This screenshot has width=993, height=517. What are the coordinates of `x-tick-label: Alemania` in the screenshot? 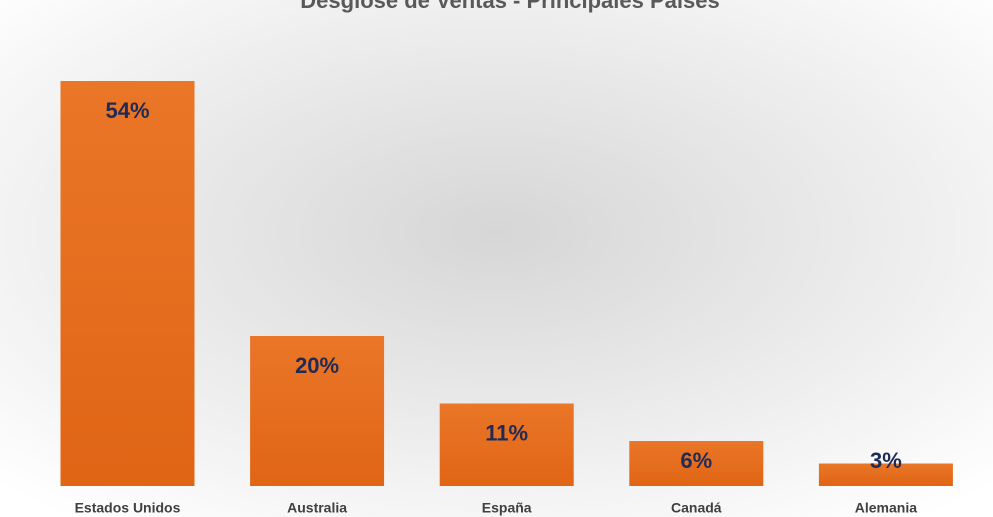 It's located at (886, 508).